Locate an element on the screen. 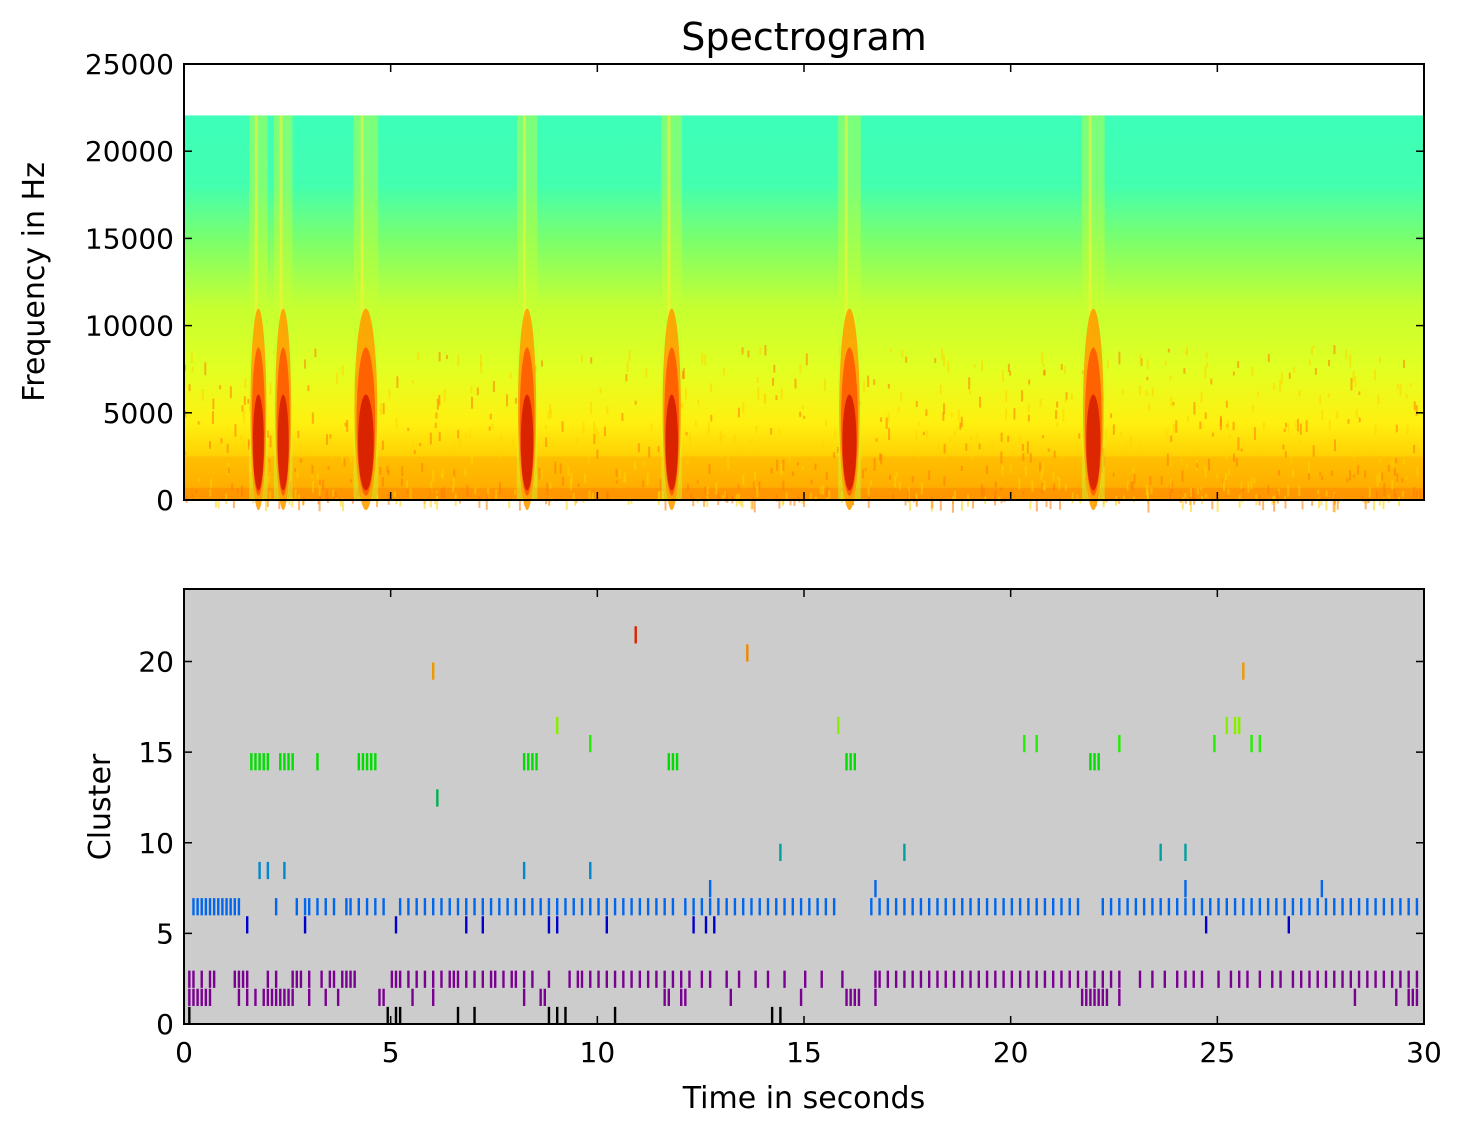 The width and height of the screenshot is (1465, 1135). event-column-line is located at coordinates (281, 307).